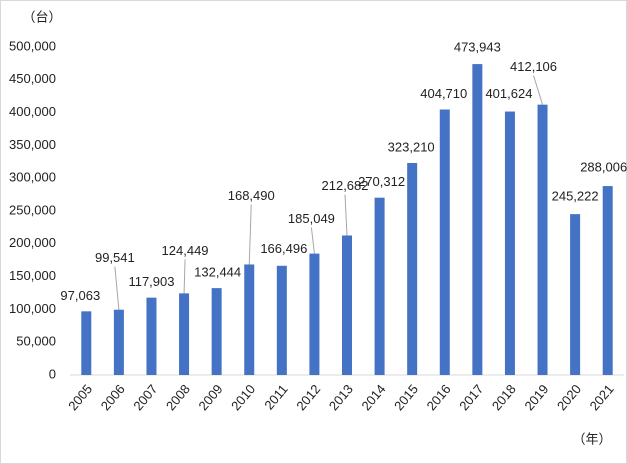  I want to click on y-tick-label: 150,000, so click(32, 275).